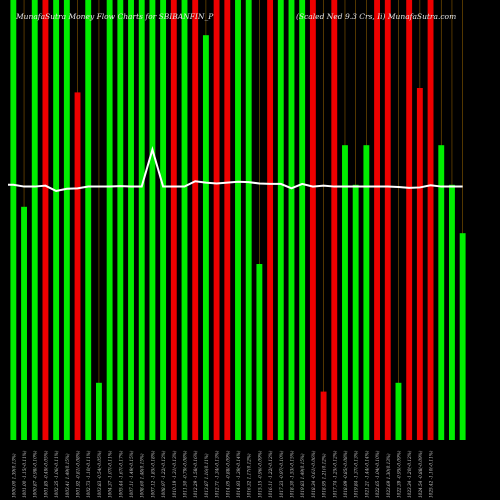 The image size is (500, 500). I want to click on x-tick-label: 1017.74 -1.25(-0.12%), so click(334, 474).